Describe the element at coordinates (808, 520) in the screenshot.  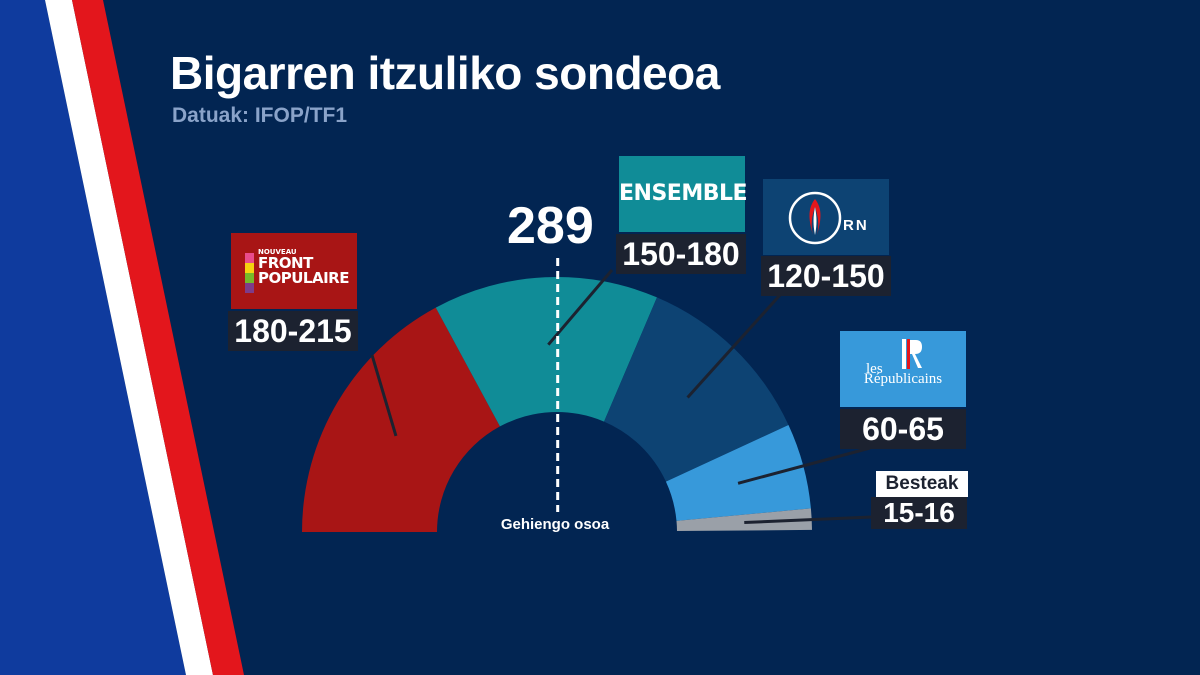
I see `leader-line-besteak` at that location.